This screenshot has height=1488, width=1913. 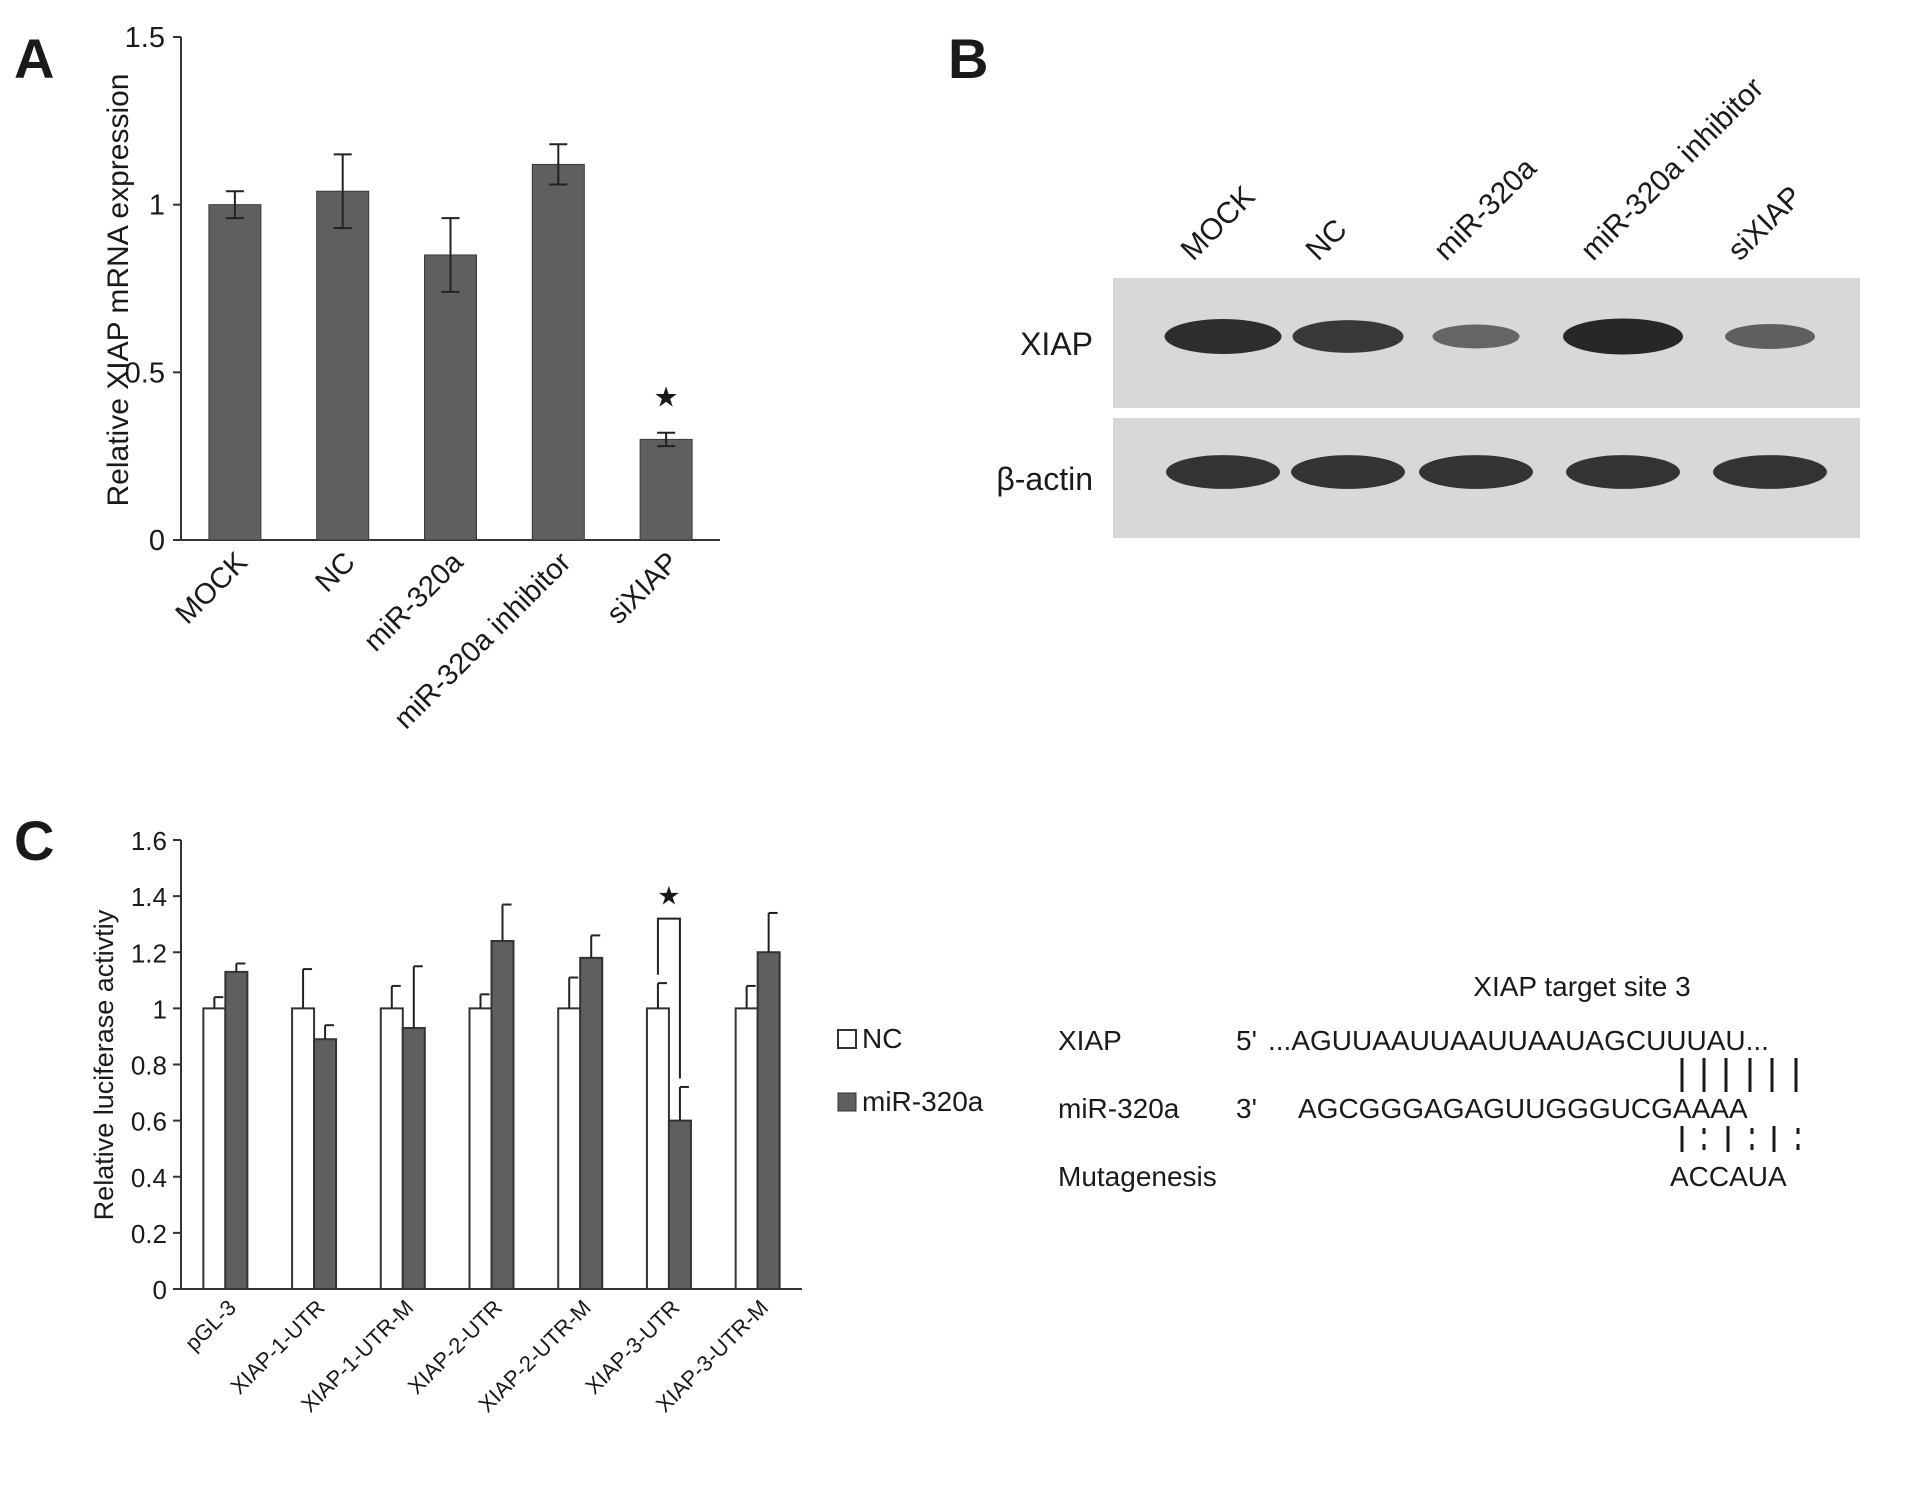 I want to click on chart-a-xtick-label-nc: NC, so click(x=335, y=572).